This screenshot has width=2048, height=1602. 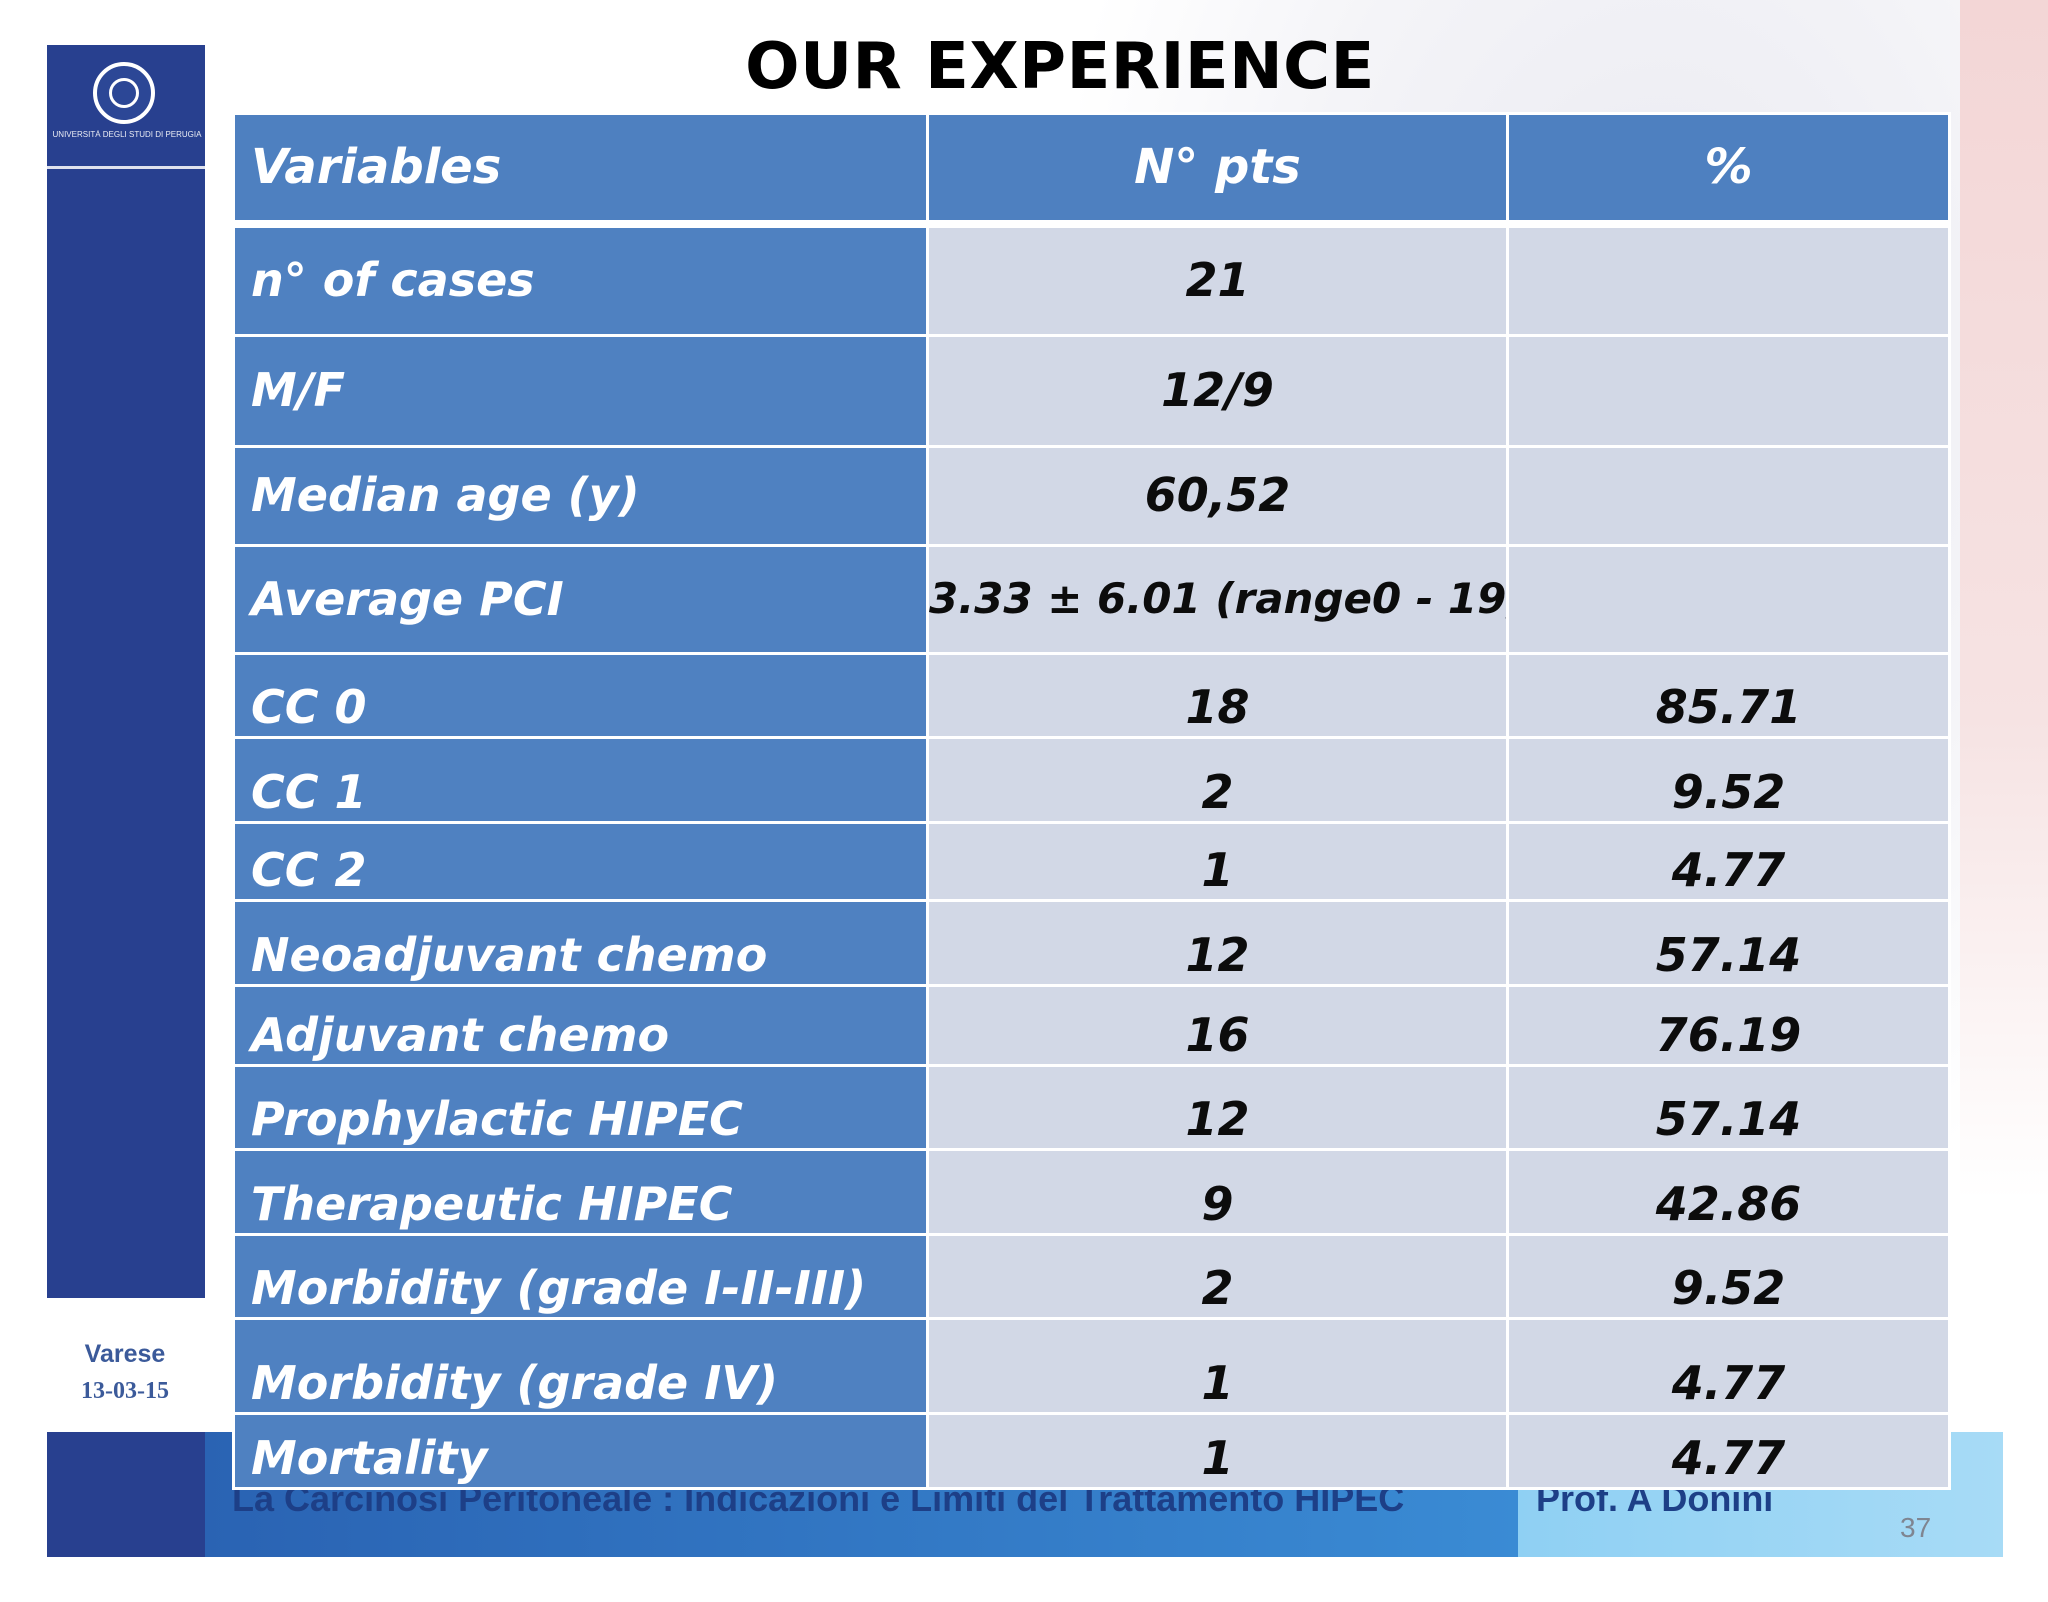 I want to click on table-row: Morbidity (grade I-II-III) 2 9.52, so click(x=1091, y=1276).